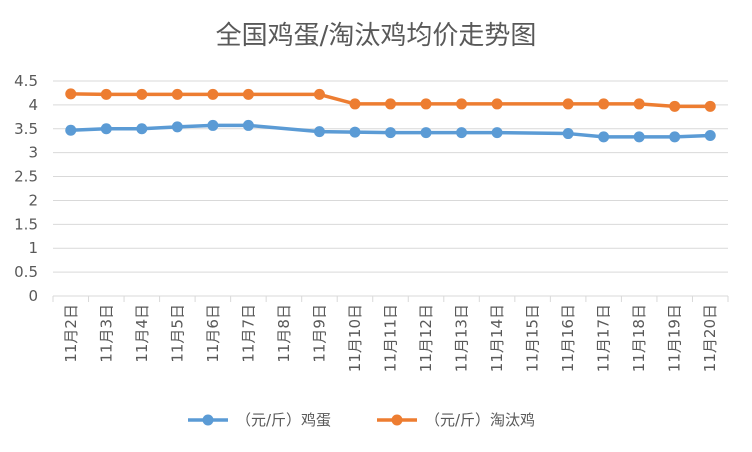 This screenshot has width=752, height=452. Describe the element at coordinates (71, 333) in the screenshot. I see `x-tick-label: 11月2日` at that location.